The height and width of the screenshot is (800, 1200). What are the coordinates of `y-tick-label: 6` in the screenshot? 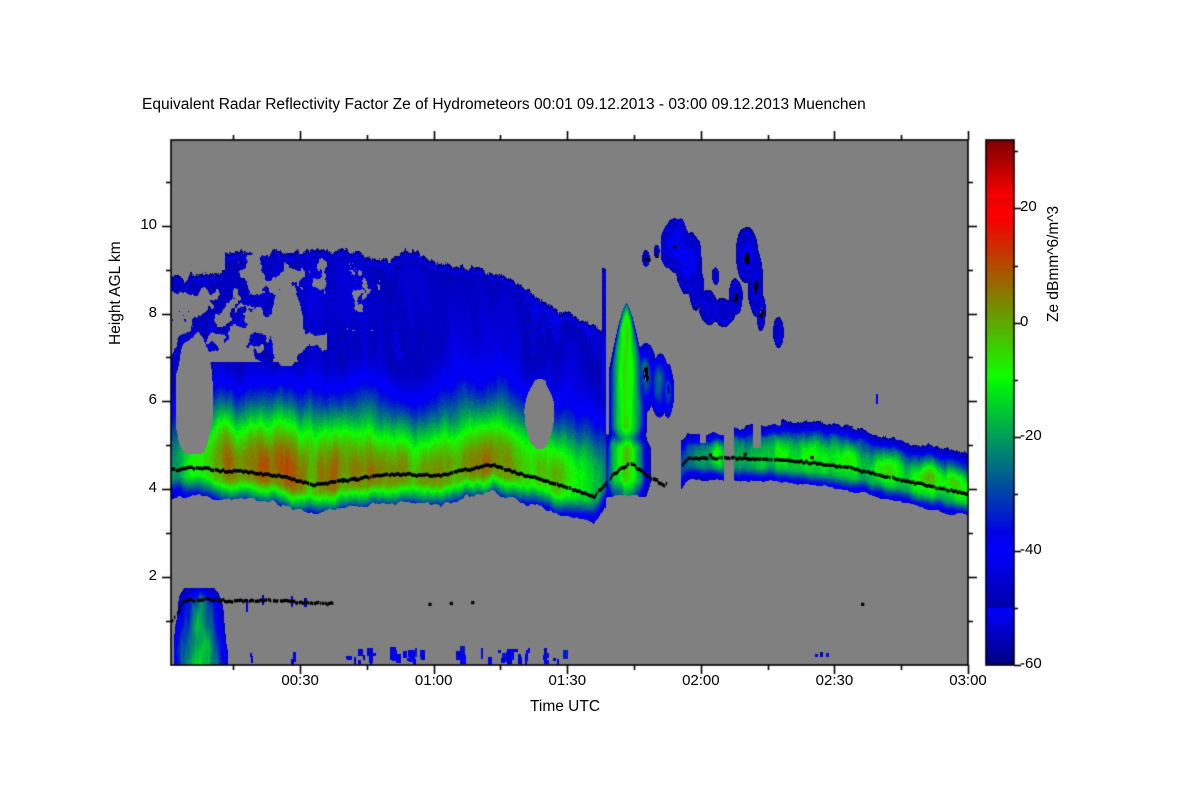 It's located at (152, 400).